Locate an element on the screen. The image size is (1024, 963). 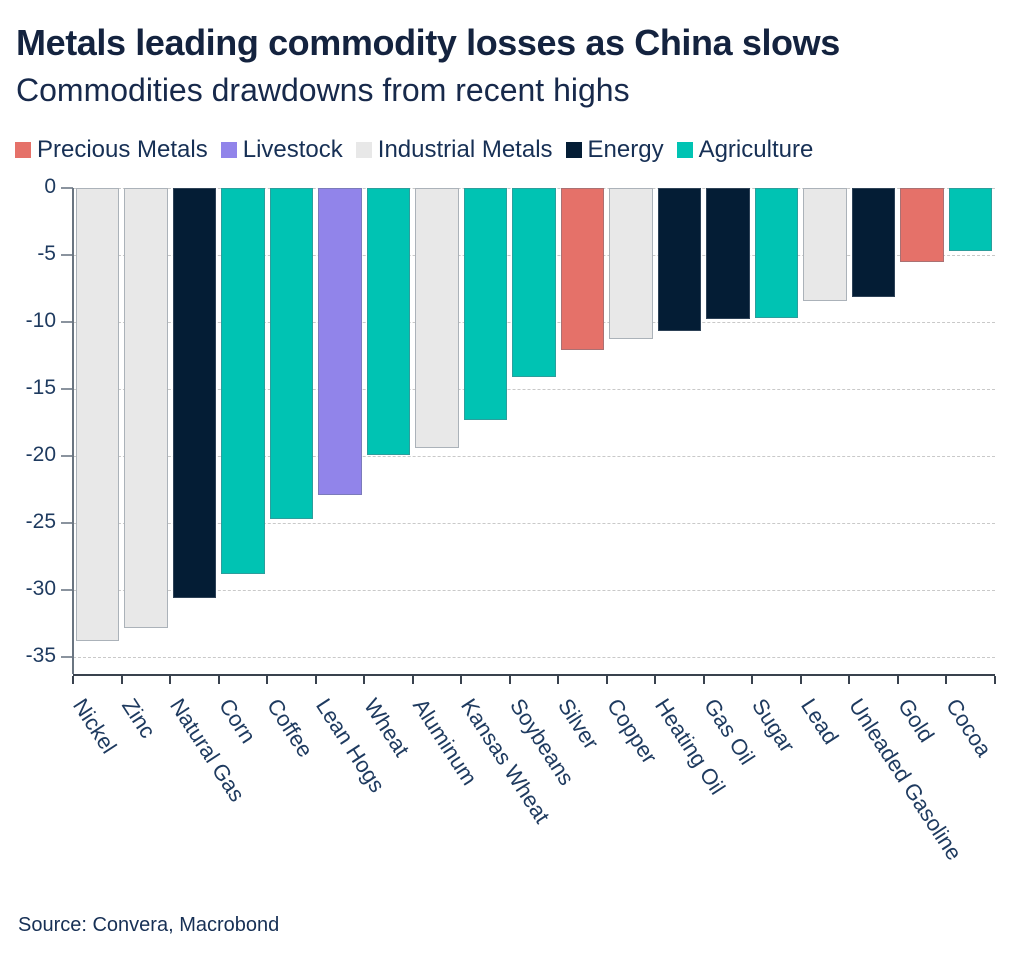
x-axis-line is located at coordinates (534, 675).